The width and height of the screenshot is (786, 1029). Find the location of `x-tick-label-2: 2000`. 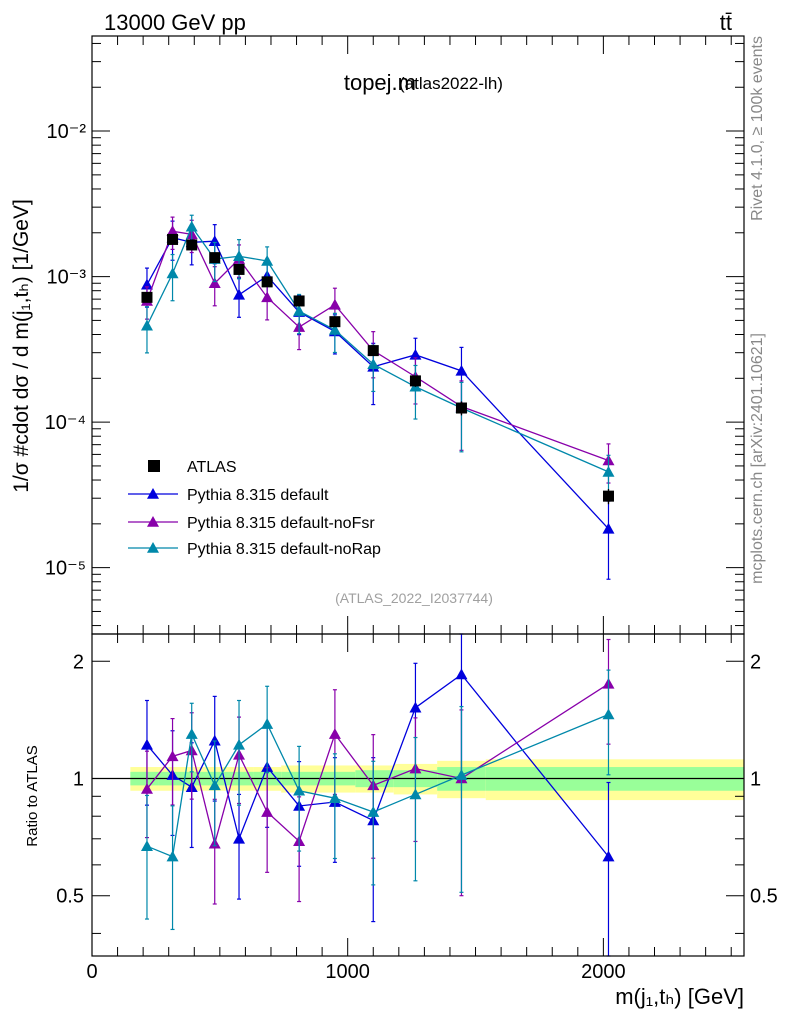

x-tick-label-2: 2000 is located at coordinates (603, 972).